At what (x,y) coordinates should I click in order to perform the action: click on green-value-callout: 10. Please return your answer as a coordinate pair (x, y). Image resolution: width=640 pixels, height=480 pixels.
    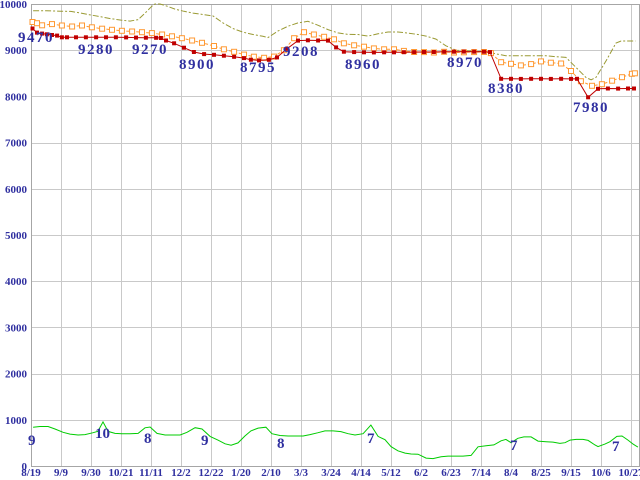
    Looking at the image, I should click on (102, 434).